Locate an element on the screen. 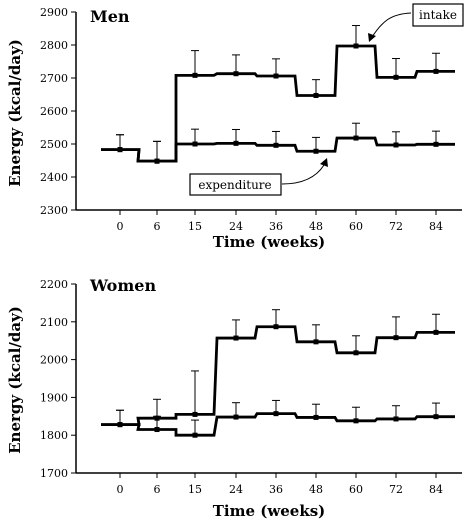 Image resolution: width=476 pixels, height=521 pixels. men-intake-callout-arrow is located at coordinates (391, 25).